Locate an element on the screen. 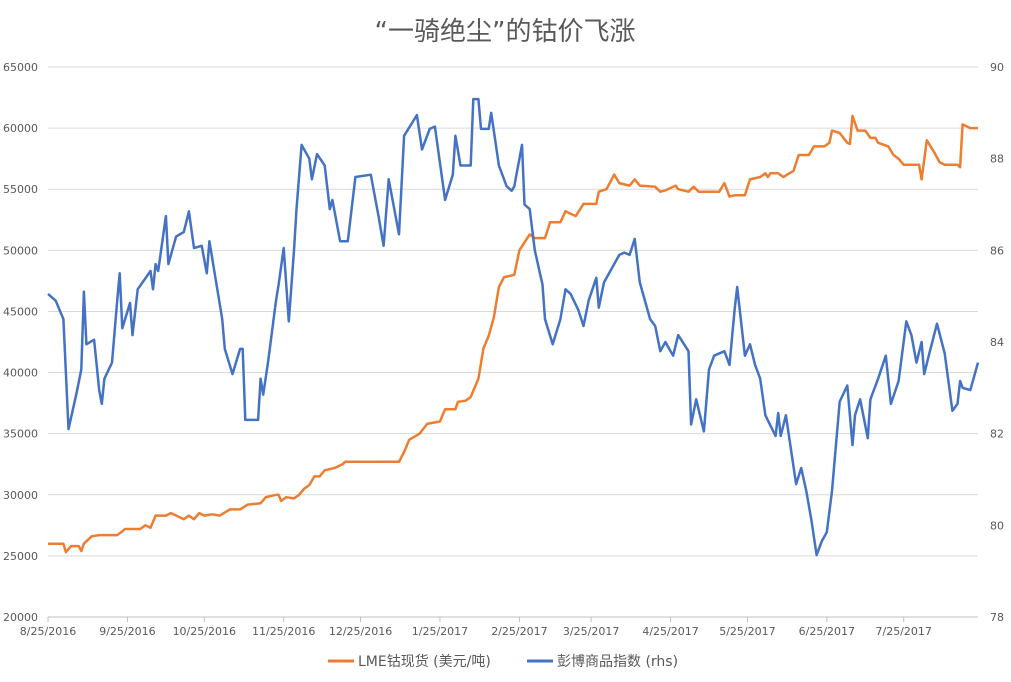 Image resolution: width=1011 pixels, height=682 pixels. x-tick-label: 11/25/2016 is located at coordinates (283, 631).